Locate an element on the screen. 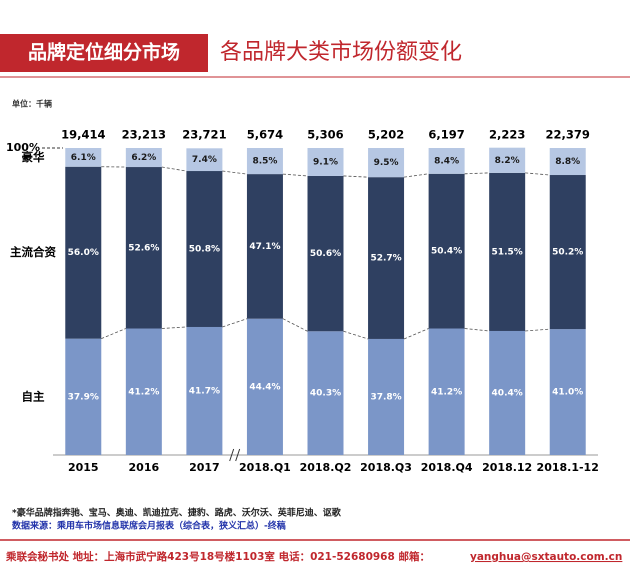  total-label: 5,306 is located at coordinates (325, 135).